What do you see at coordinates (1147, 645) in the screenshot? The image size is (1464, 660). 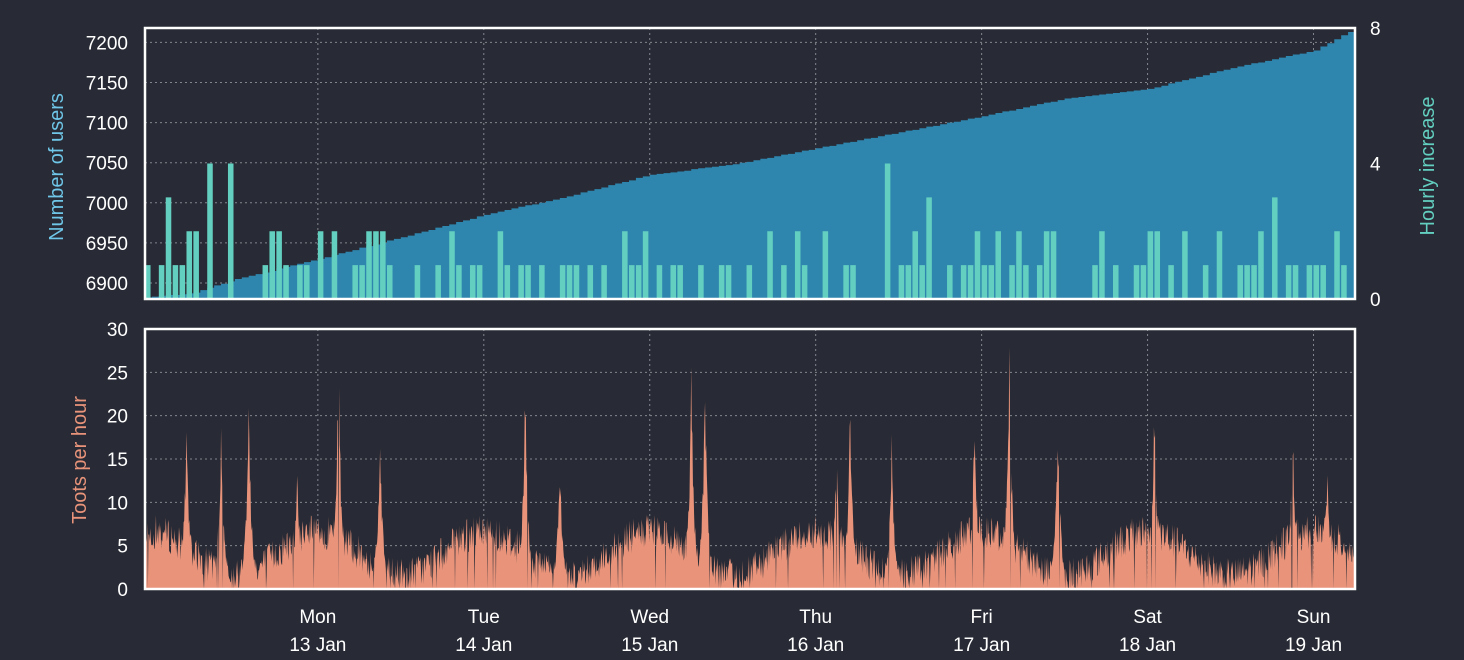 I see `x-tick-date: 18 Jan` at bounding box center [1147, 645].